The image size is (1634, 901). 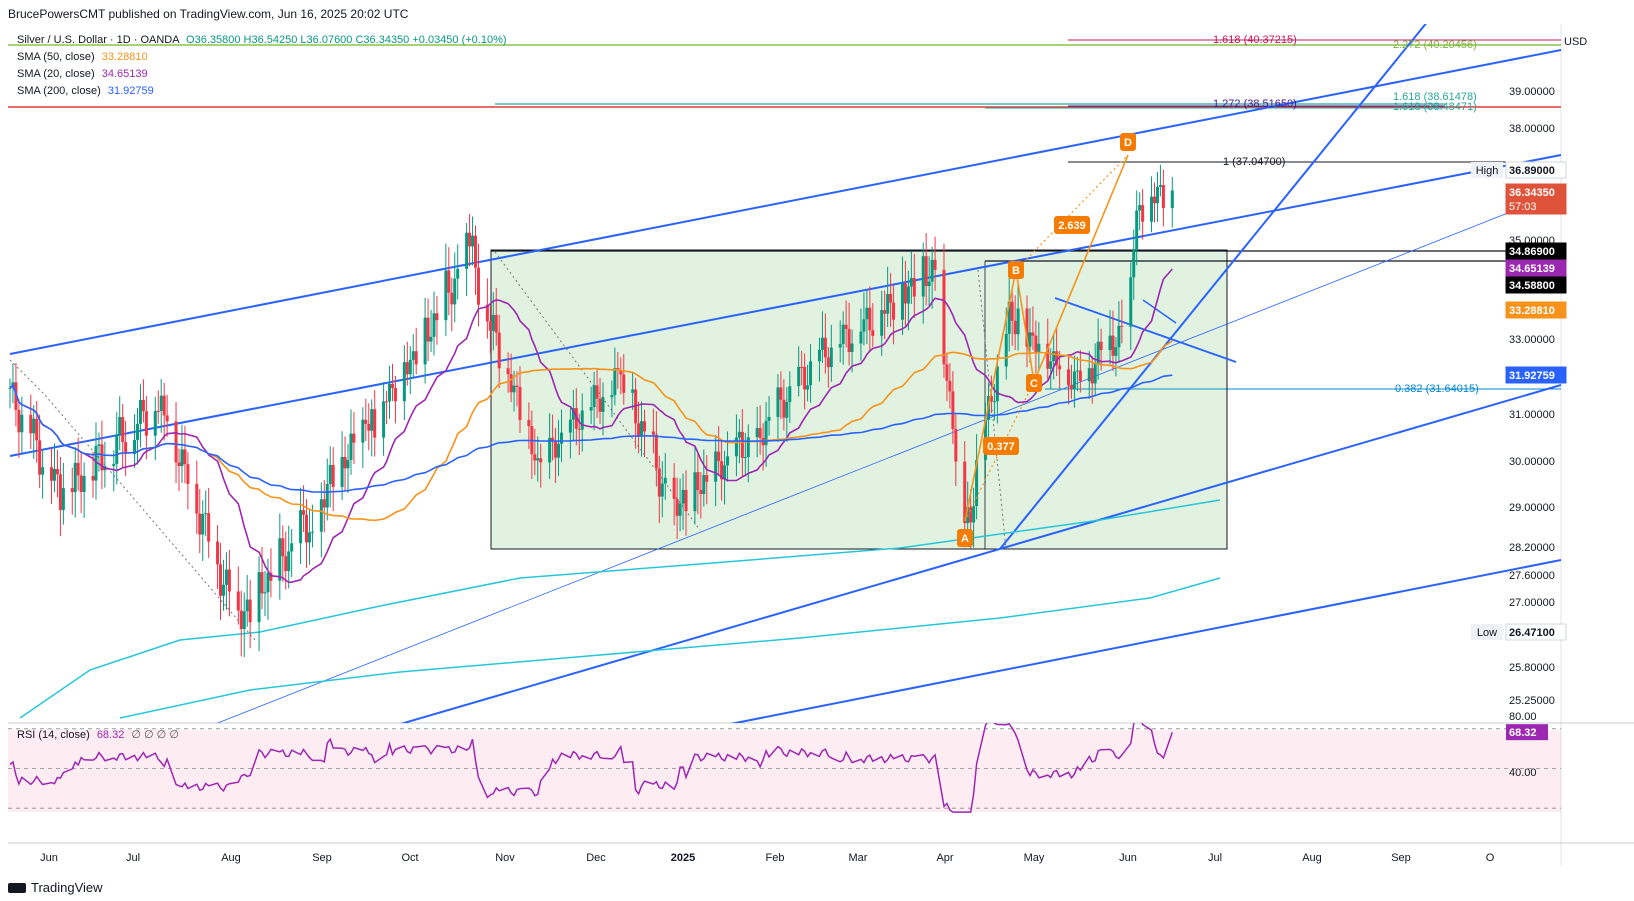 I want to click on point-c-bg, so click(x=1034, y=383).